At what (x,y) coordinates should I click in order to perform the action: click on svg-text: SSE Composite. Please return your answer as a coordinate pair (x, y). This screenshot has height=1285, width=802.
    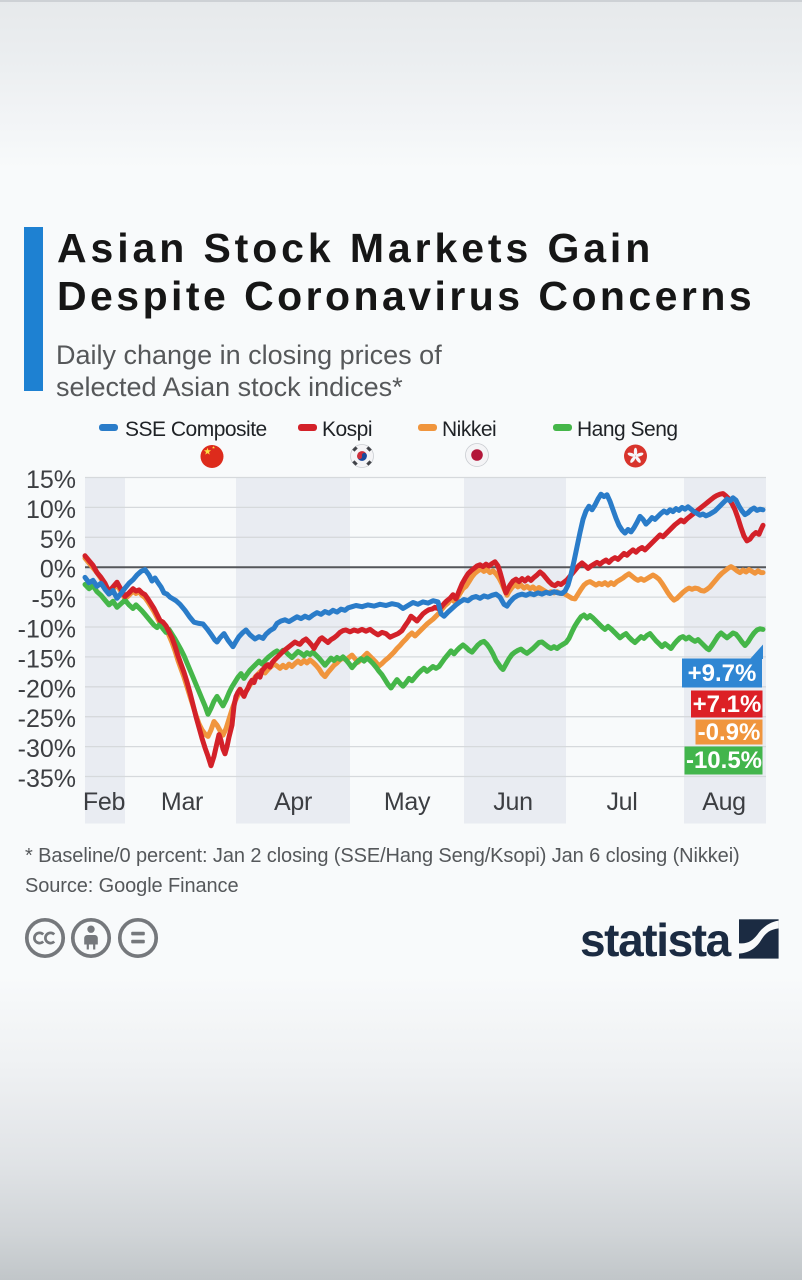
    Looking at the image, I should click on (196, 429).